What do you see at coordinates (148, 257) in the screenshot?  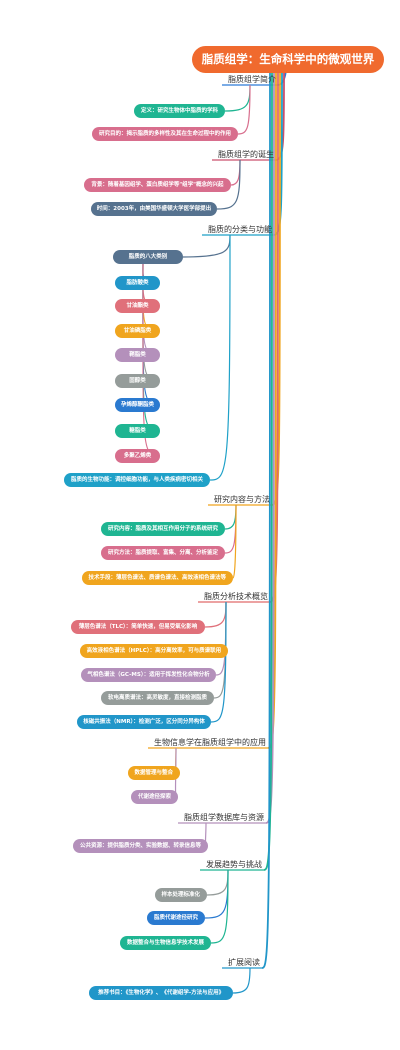 I see `category-group-node: 脂质的八大类别` at bounding box center [148, 257].